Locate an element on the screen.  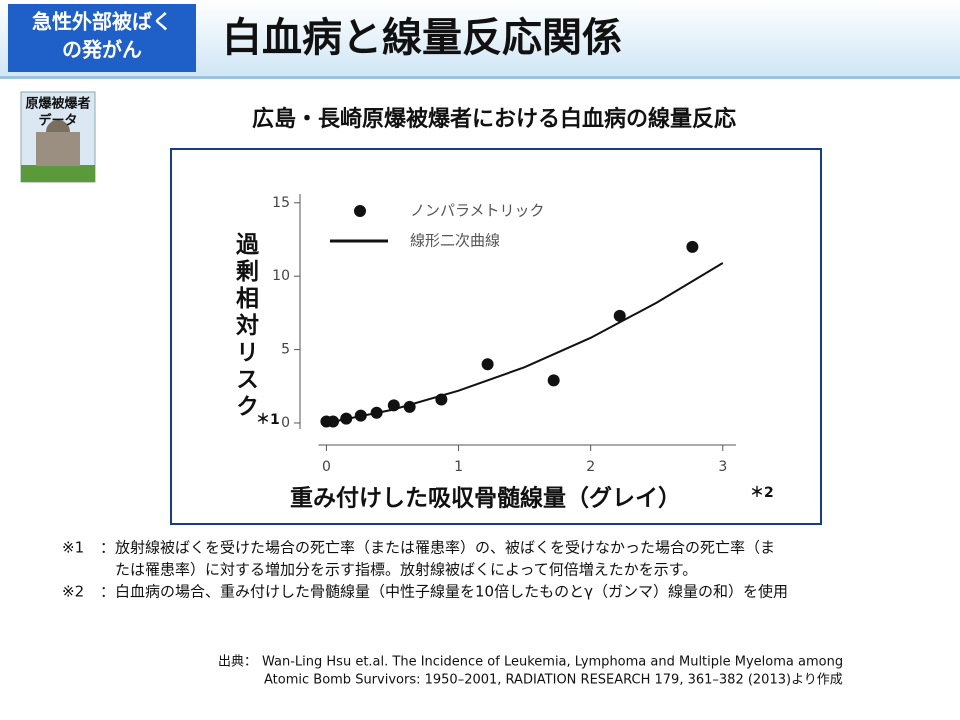
x-tick-label: 3 is located at coordinates (722, 467).